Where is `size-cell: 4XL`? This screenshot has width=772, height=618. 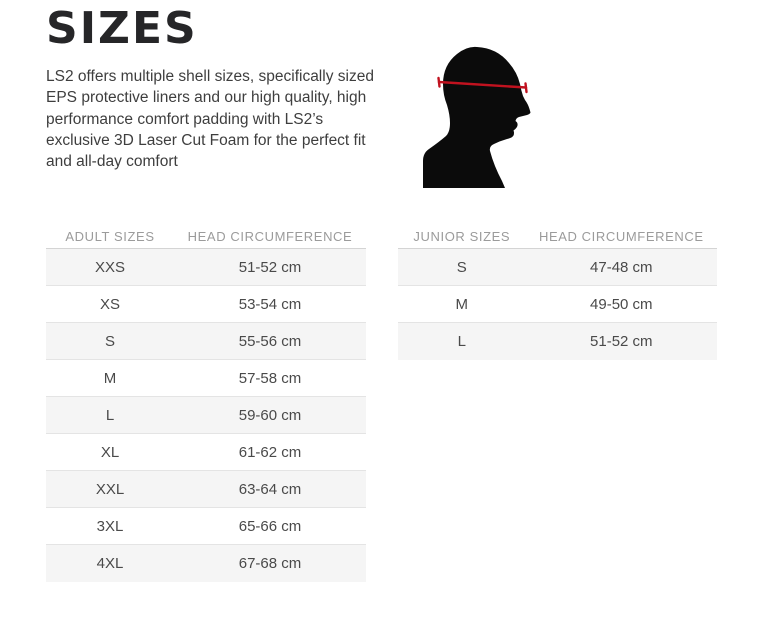 size-cell: 4XL is located at coordinates (110, 563).